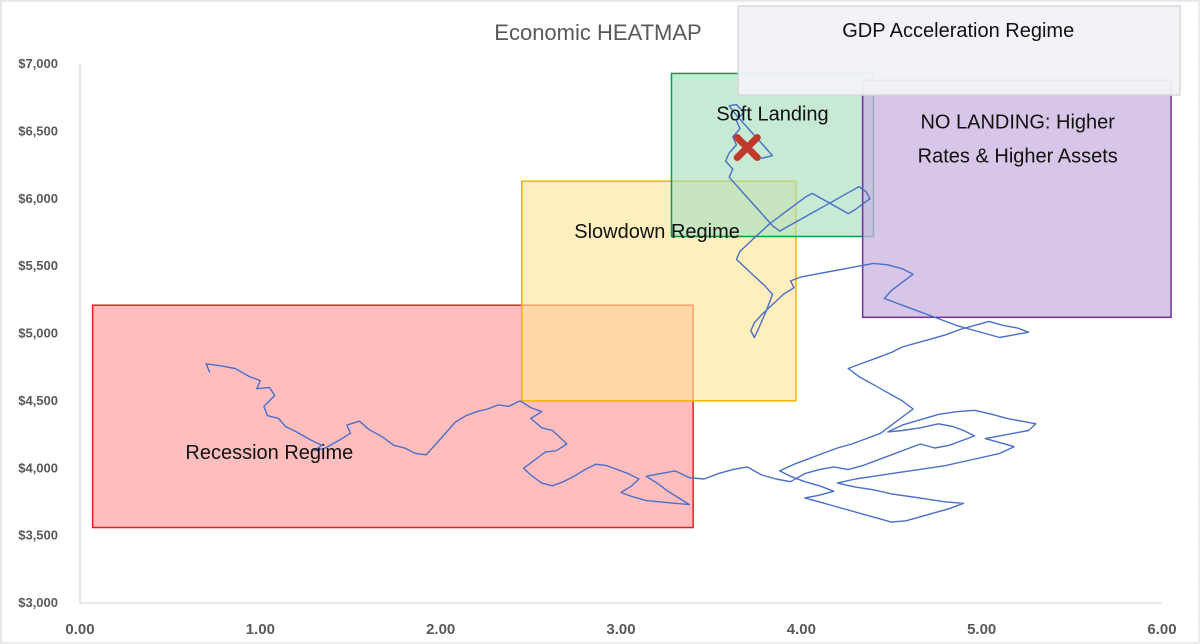 The width and height of the screenshot is (1200, 644). What do you see at coordinates (38, 535) in the screenshot?
I see `y-tick-label: $3,500` at bounding box center [38, 535].